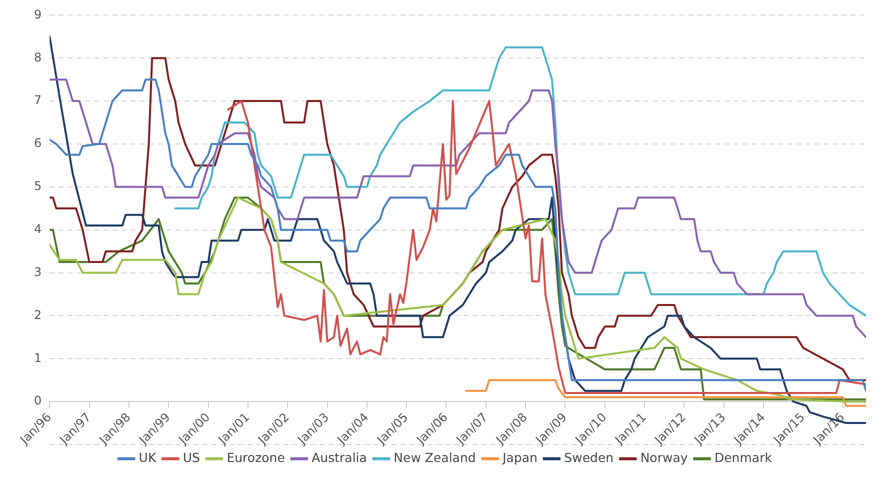 This screenshot has height=479, width=886. Describe the element at coordinates (589, 457) in the screenshot. I see `legend-label: Sweden` at that location.